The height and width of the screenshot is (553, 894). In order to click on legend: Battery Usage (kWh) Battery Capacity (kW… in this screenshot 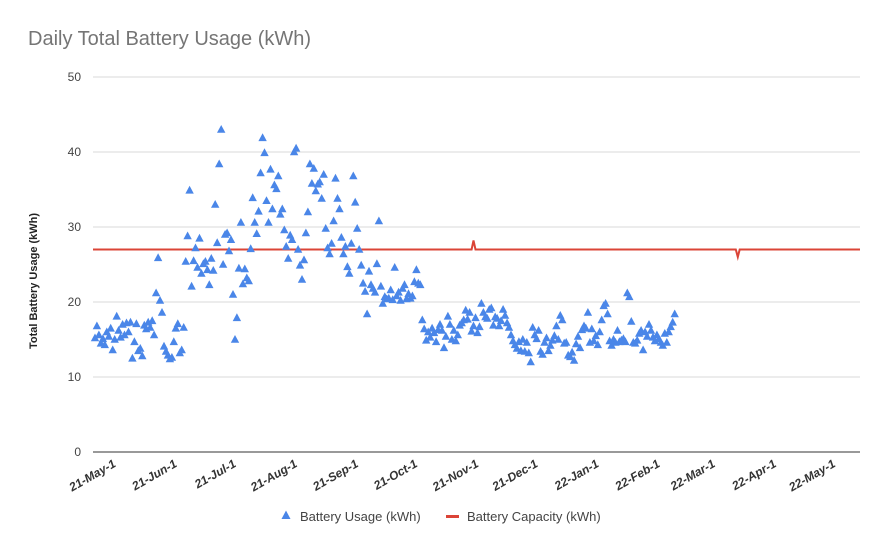, I will do `click(441, 516)`.